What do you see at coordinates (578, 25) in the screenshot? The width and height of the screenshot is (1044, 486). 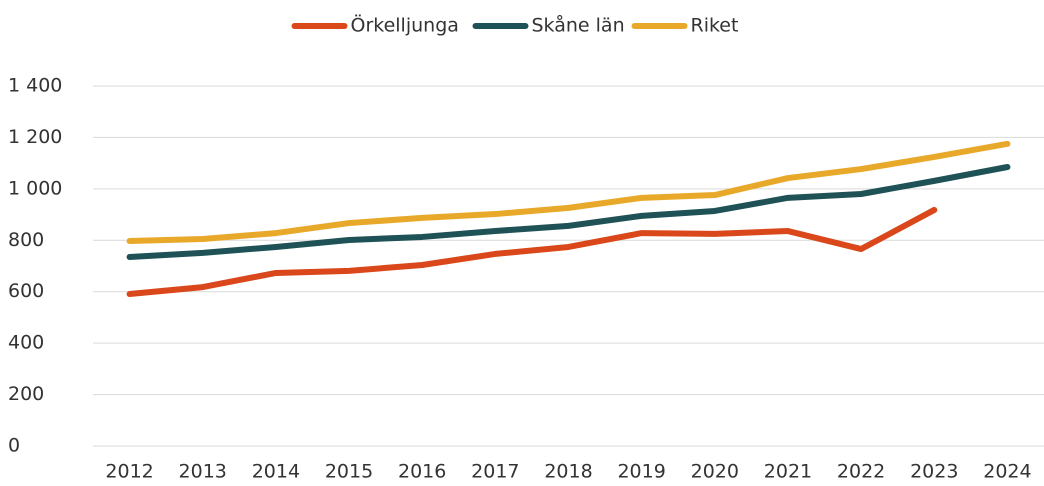 I see `legend-label: Skåne län` at bounding box center [578, 25].